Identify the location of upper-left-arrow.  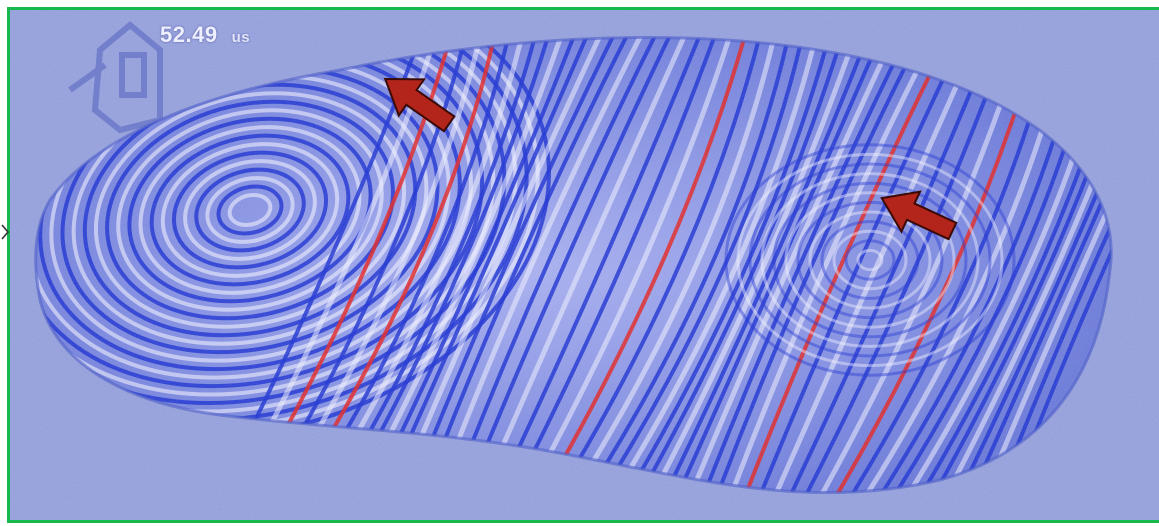
(419, 105).